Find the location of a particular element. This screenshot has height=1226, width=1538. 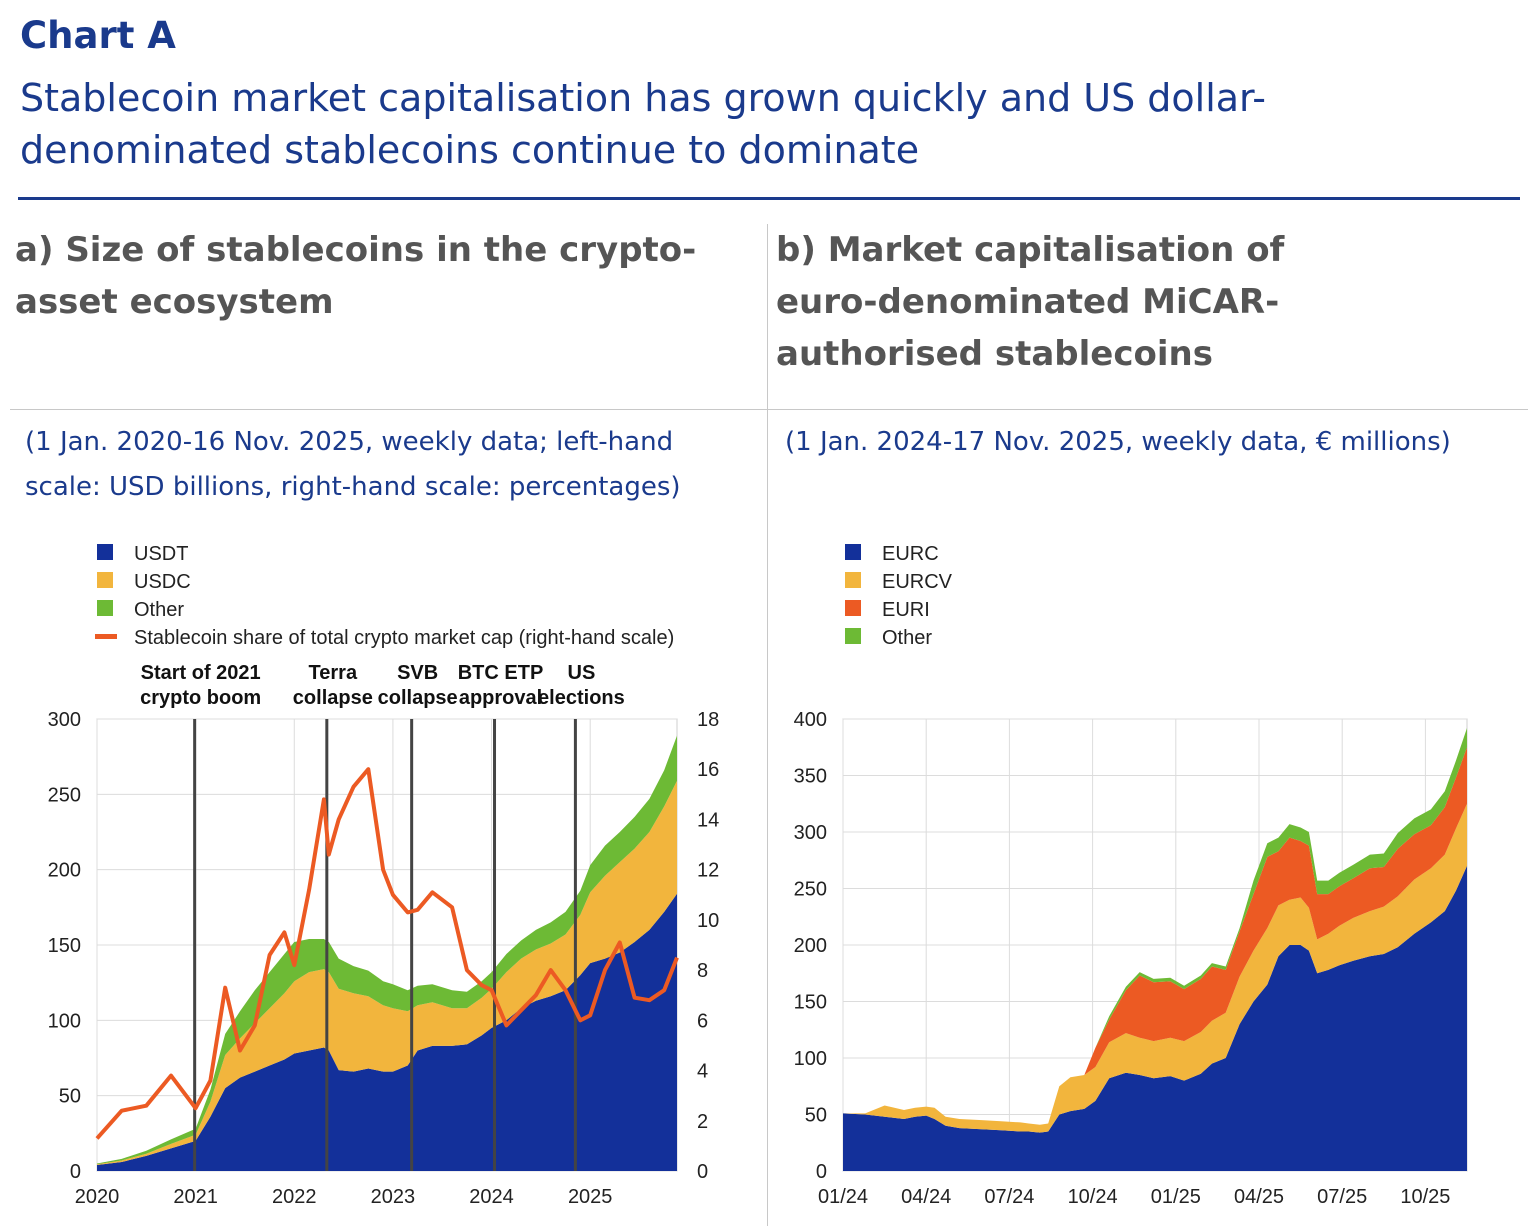

line-stablecoin-share is located at coordinates (387, 953).